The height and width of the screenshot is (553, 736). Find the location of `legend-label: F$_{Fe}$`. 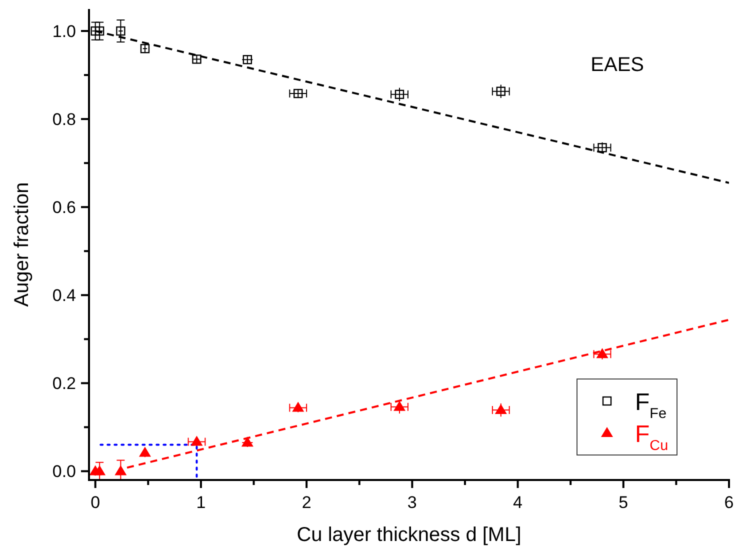

legend-label: F$_{Fe}$ is located at coordinates (650, 405).